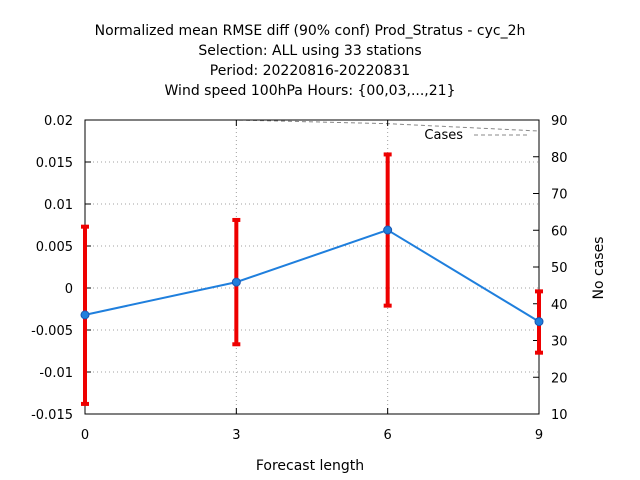 The image size is (640, 480). I want to click on legend-label-cases: Cases, so click(443, 135).